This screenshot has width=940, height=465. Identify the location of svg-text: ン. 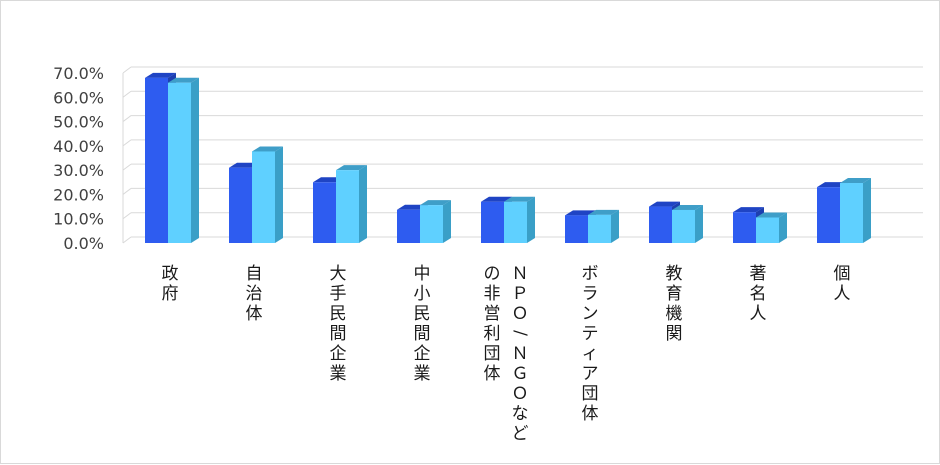
(590, 314).